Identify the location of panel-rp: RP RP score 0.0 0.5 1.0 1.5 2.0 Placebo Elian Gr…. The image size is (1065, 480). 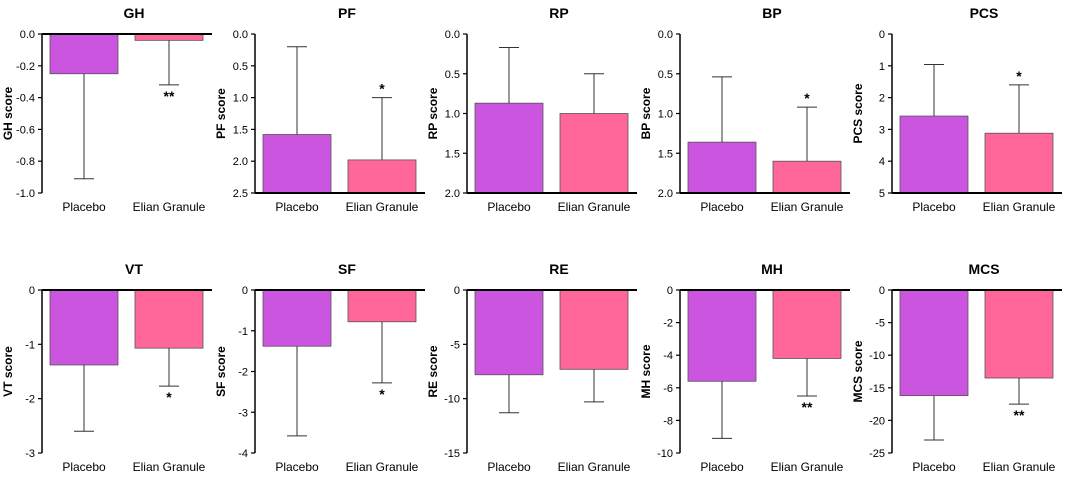
(531, 109).